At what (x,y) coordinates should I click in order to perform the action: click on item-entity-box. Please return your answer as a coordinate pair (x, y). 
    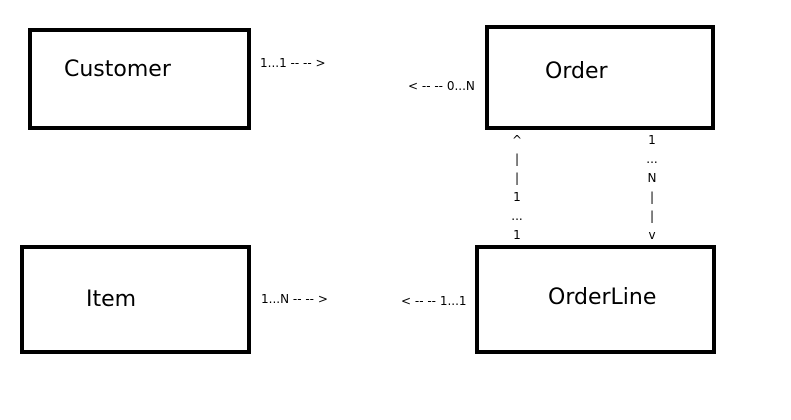
    Looking at the image, I should click on (135, 299).